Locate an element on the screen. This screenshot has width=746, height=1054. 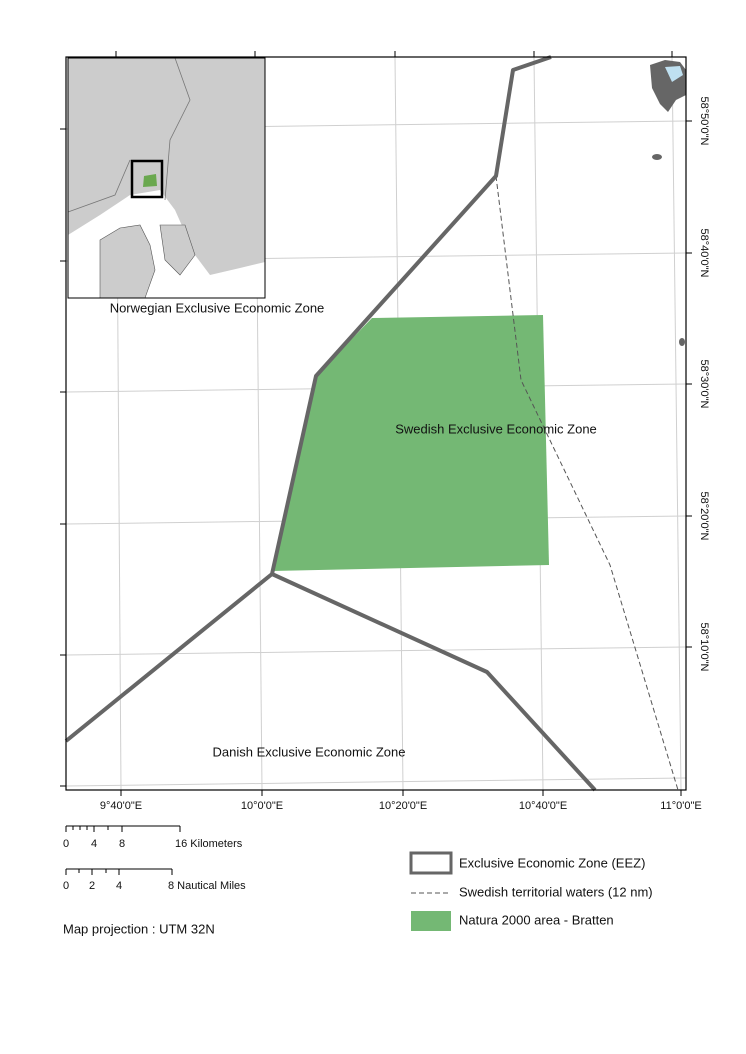
longitude-label: 10°40'0"E is located at coordinates (543, 806).